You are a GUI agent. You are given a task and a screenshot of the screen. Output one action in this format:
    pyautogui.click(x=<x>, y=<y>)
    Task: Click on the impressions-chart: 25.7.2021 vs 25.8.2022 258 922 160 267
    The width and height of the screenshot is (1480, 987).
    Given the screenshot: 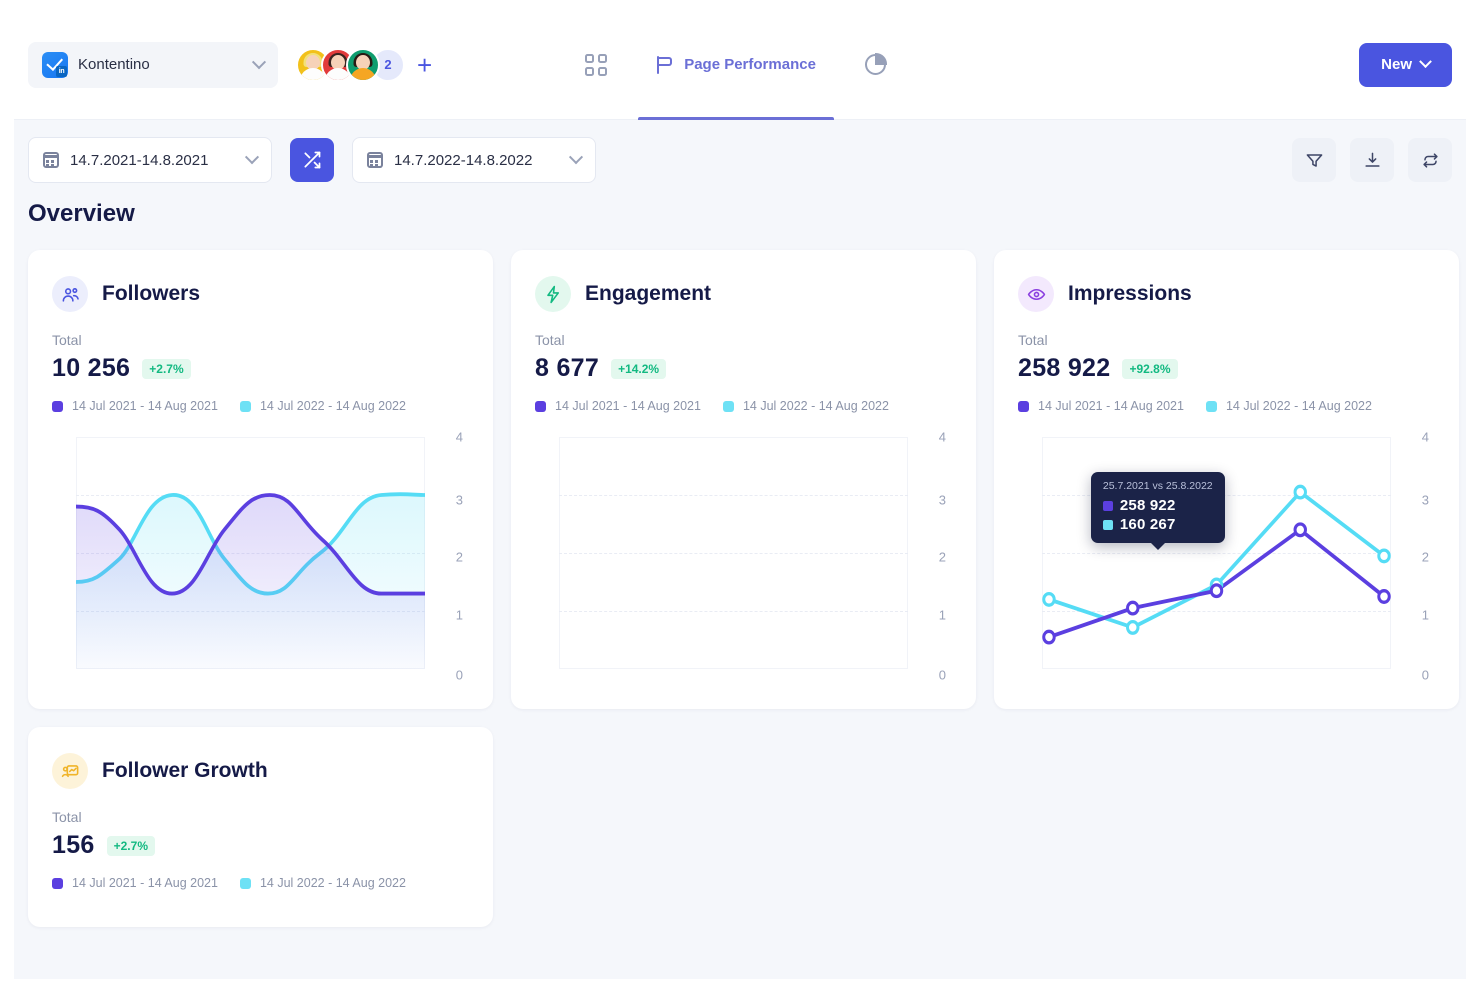 What is the action you would take?
    pyautogui.click(x=1226, y=558)
    